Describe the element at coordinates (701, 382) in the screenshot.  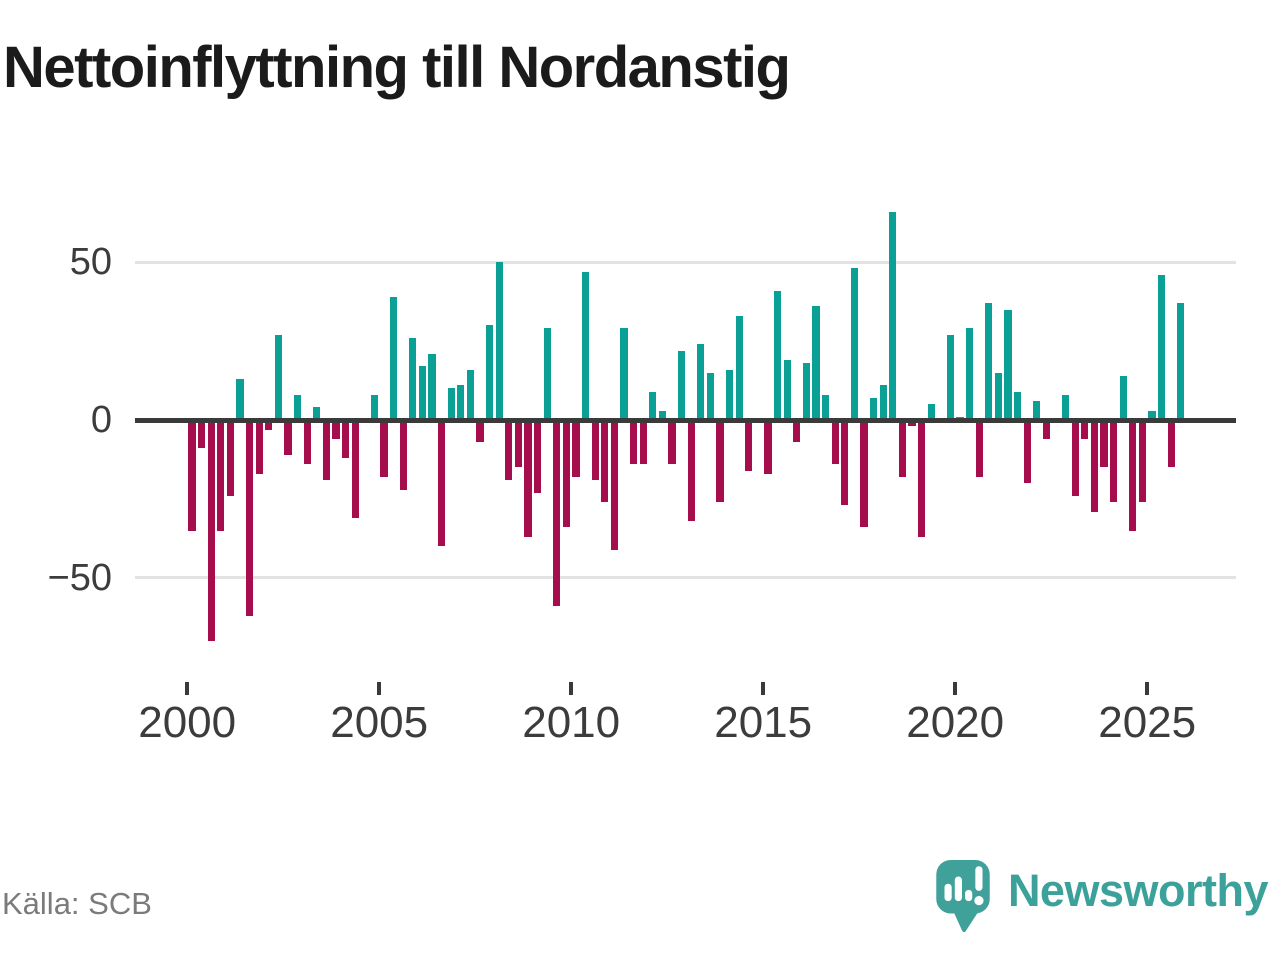
I see `bar-2013-Q2` at that location.